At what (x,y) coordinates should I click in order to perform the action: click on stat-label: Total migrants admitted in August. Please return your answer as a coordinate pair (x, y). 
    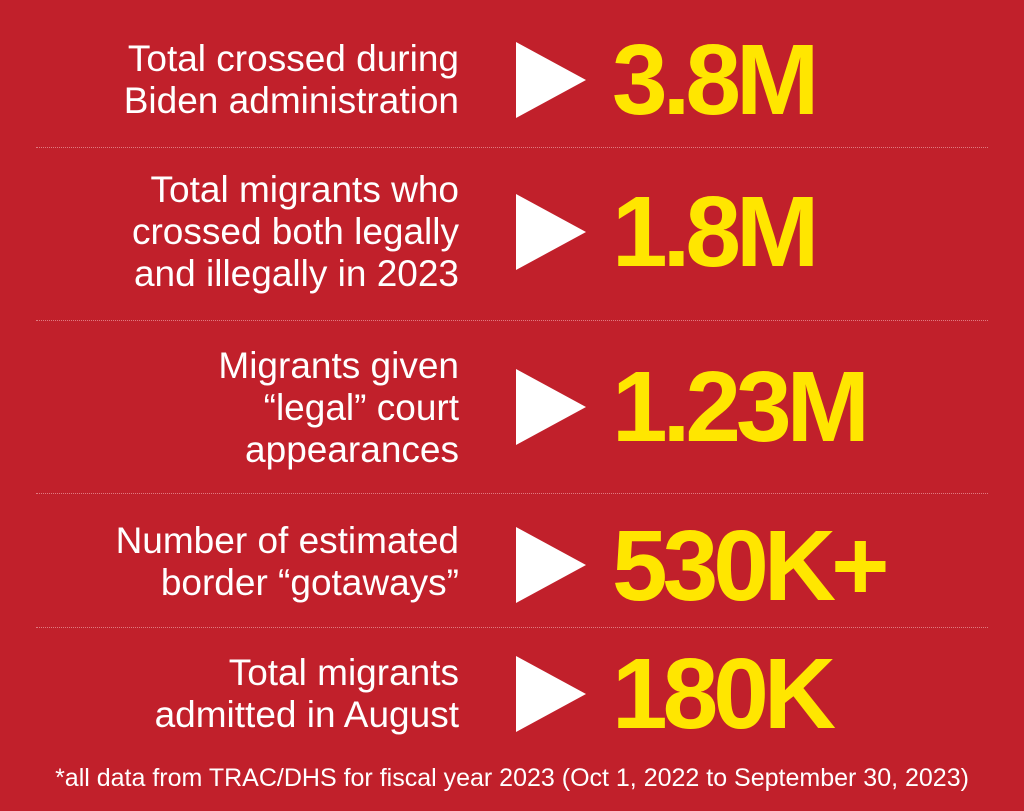
    Looking at the image, I should click on (307, 694).